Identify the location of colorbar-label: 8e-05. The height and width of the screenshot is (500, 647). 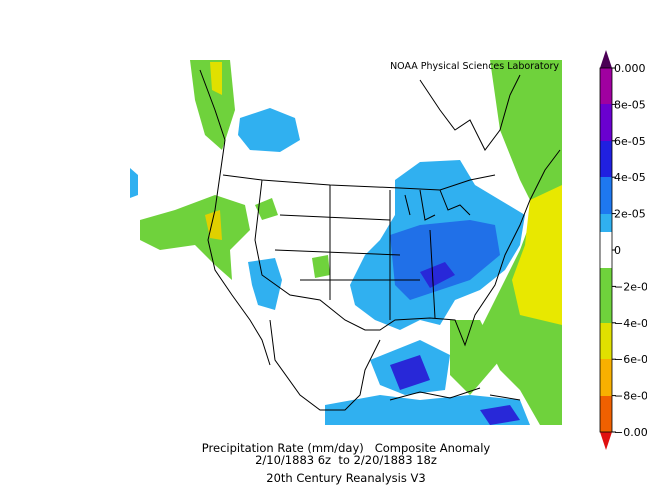
(630, 104).